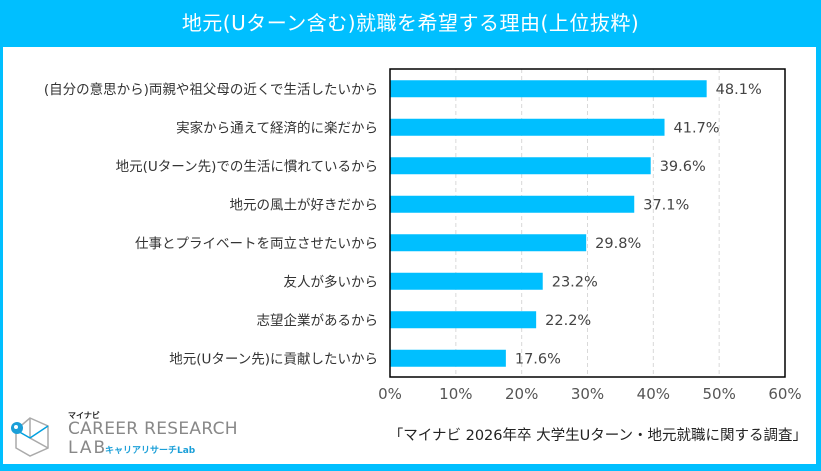  Describe the element at coordinates (247, 167) in the screenshot. I see `category-label: 地元(Uターン先)での生活に慣れているから` at that location.